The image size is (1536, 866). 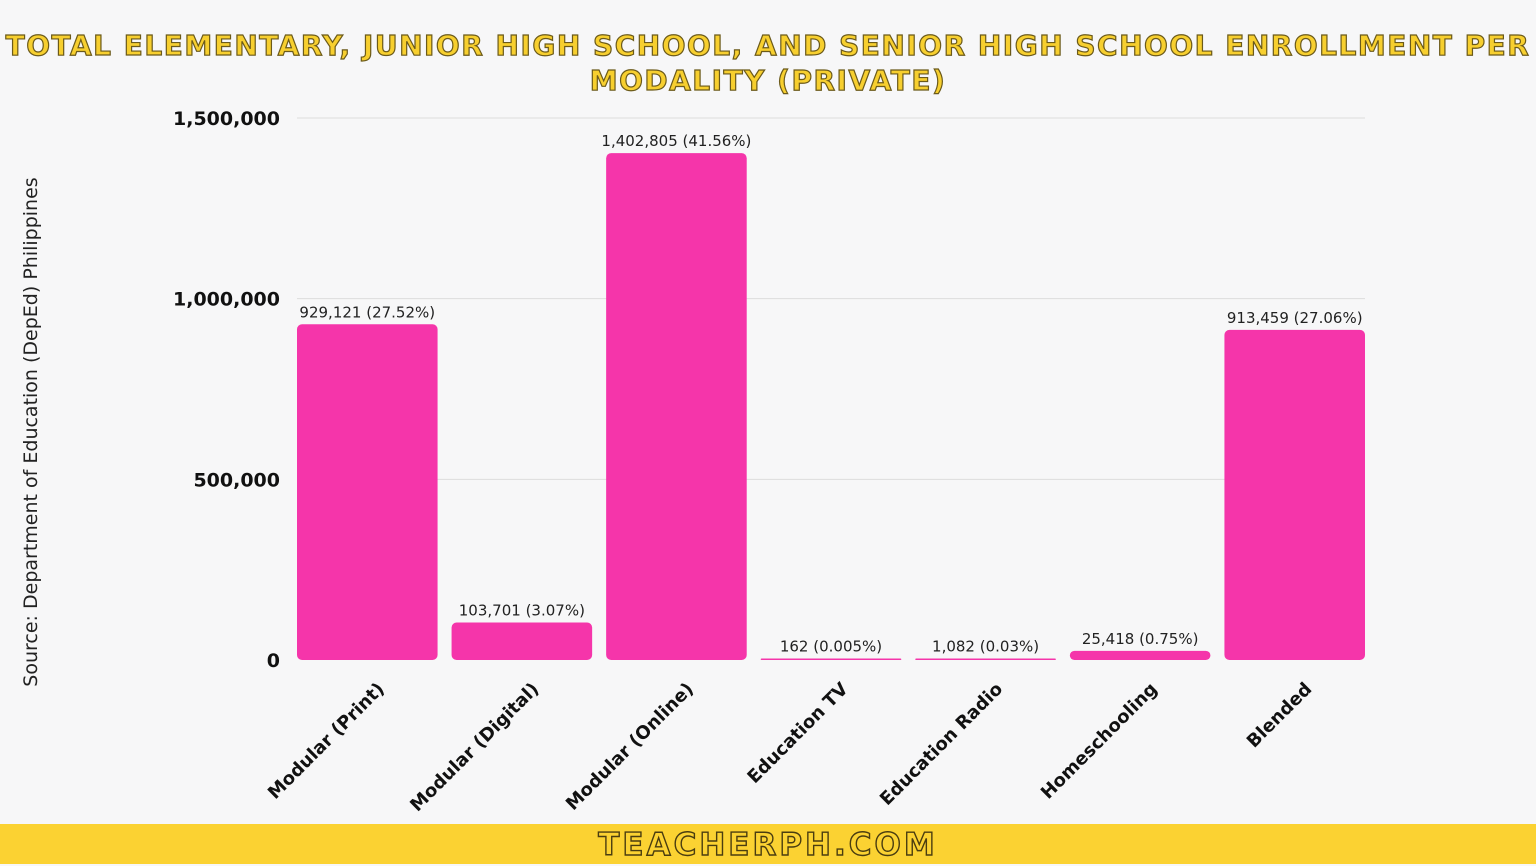 What do you see at coordinates (474, 747) in the screenshot?
I see `x-tick-label: Modular (Digital)` at bounding box center [474, 747].